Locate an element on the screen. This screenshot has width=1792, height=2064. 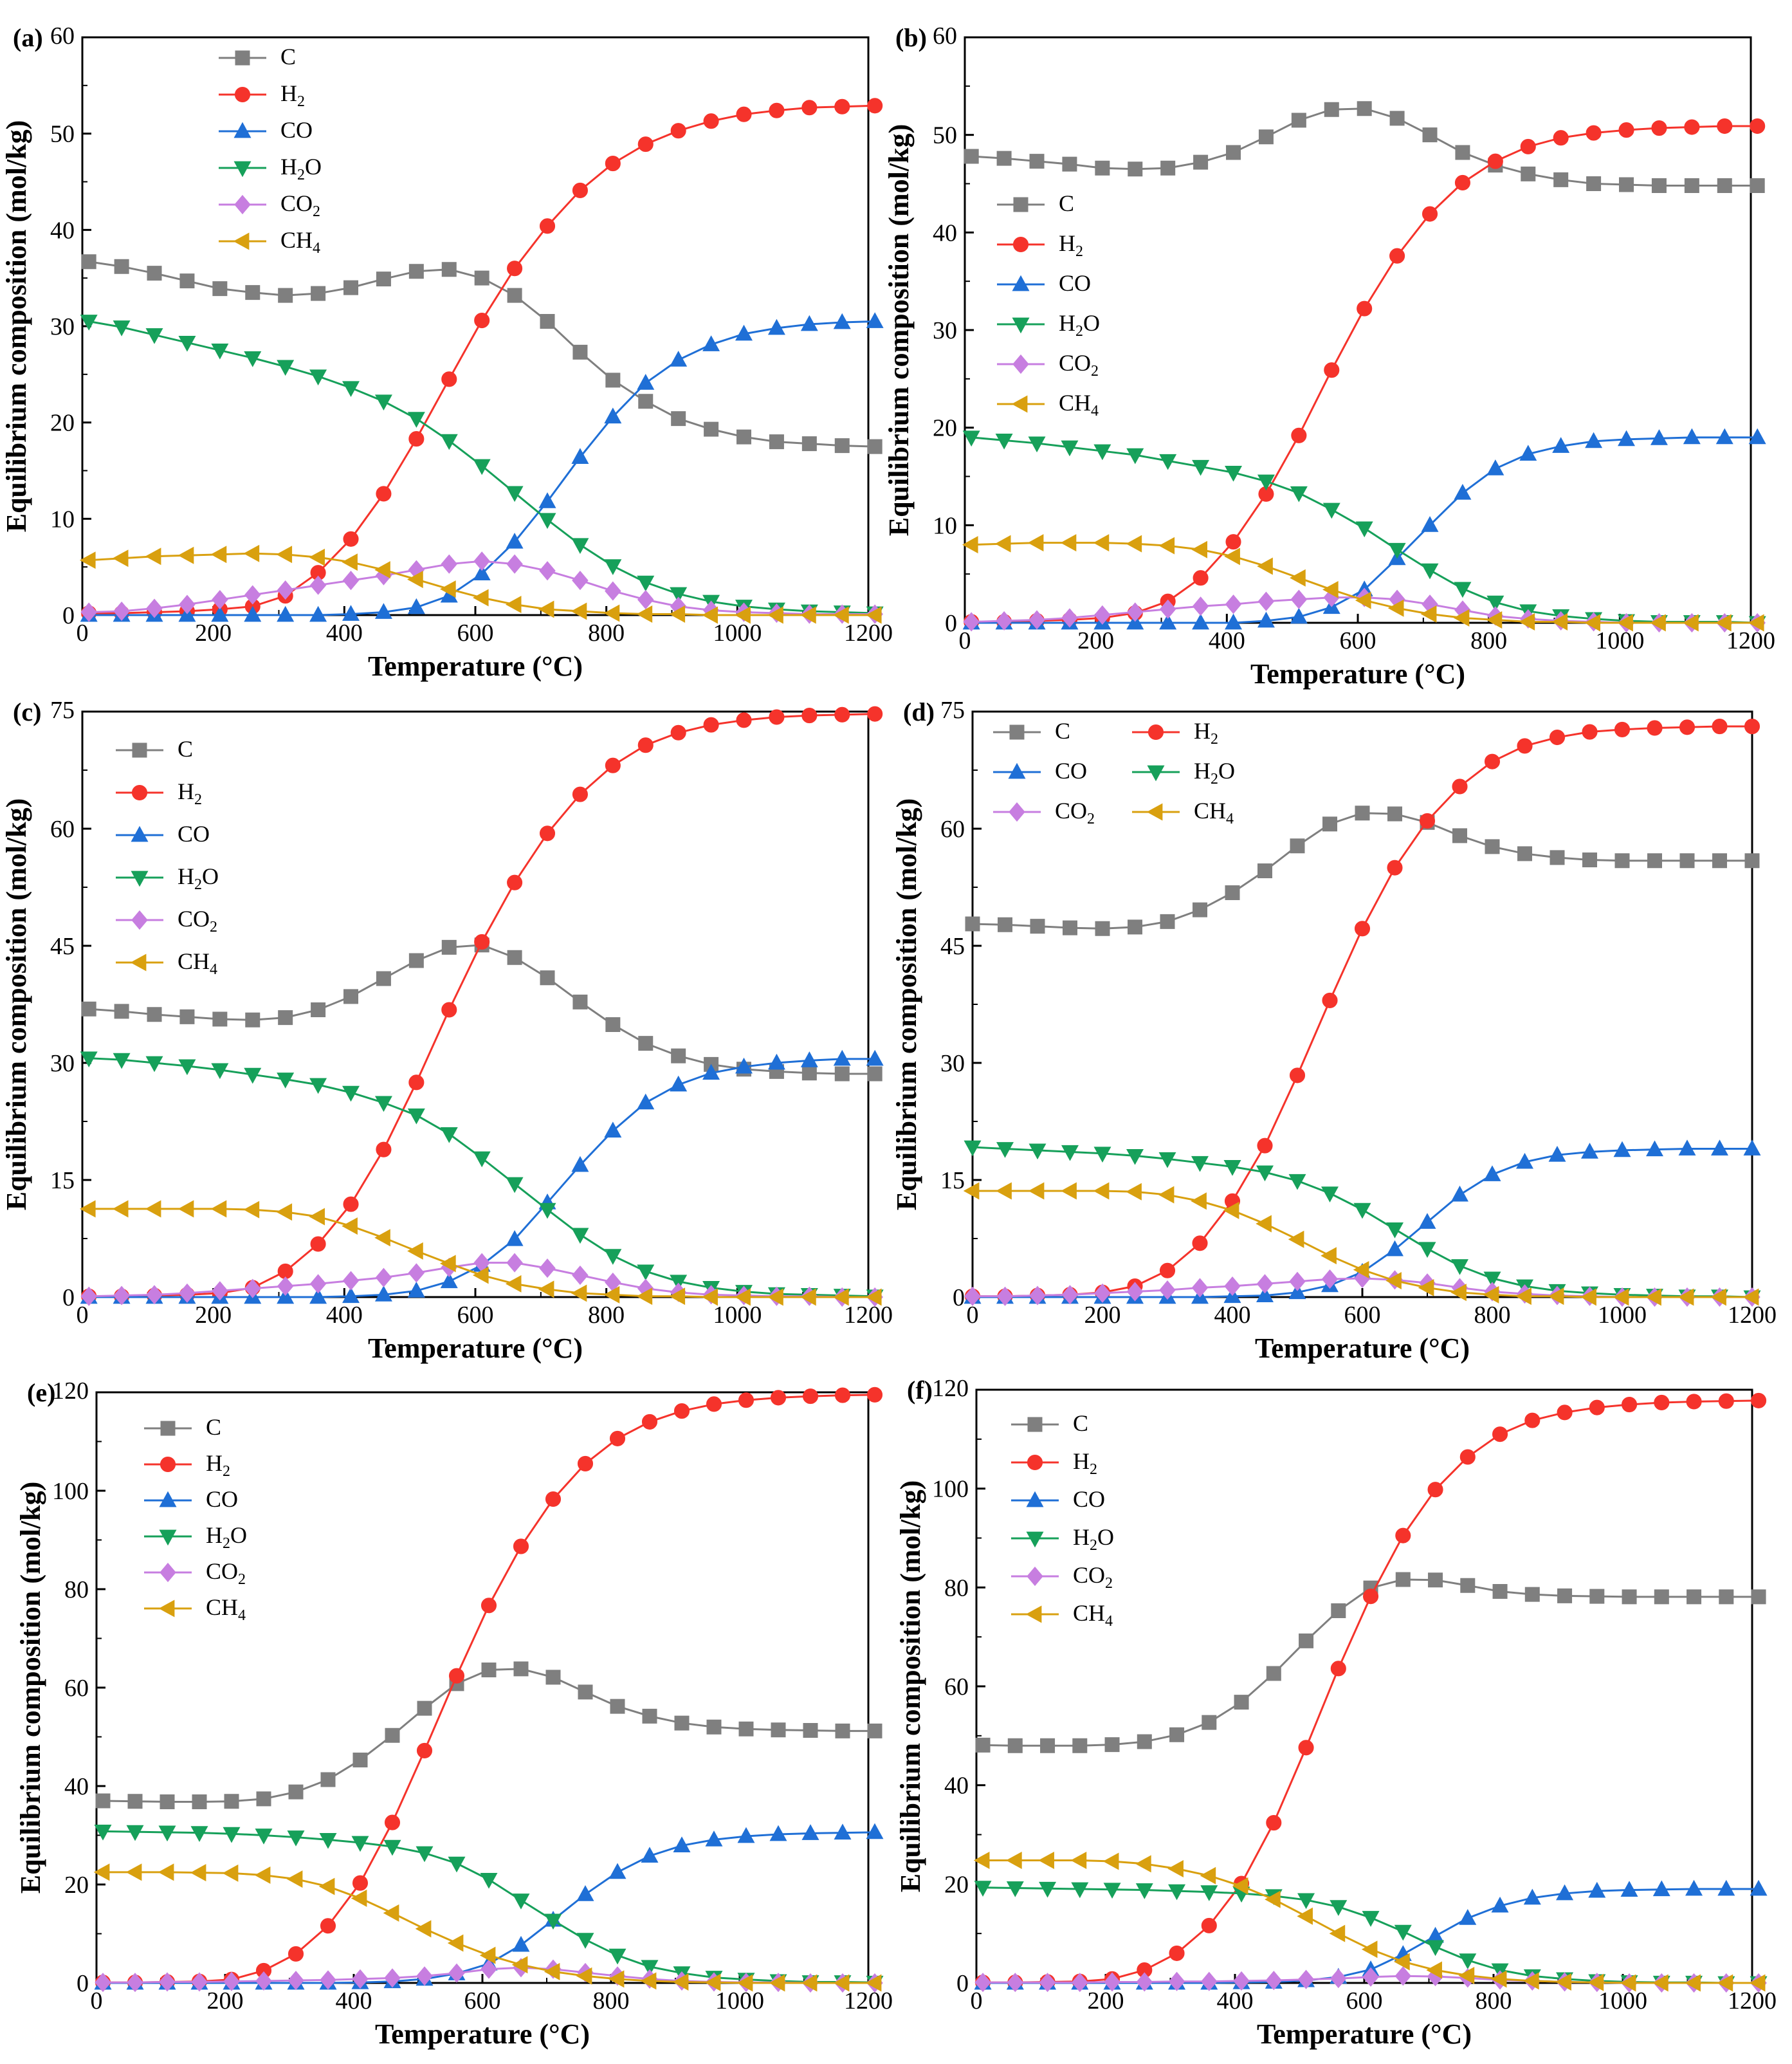
legend-item-ch4: CH4 is located at coordinates (195, 1609).